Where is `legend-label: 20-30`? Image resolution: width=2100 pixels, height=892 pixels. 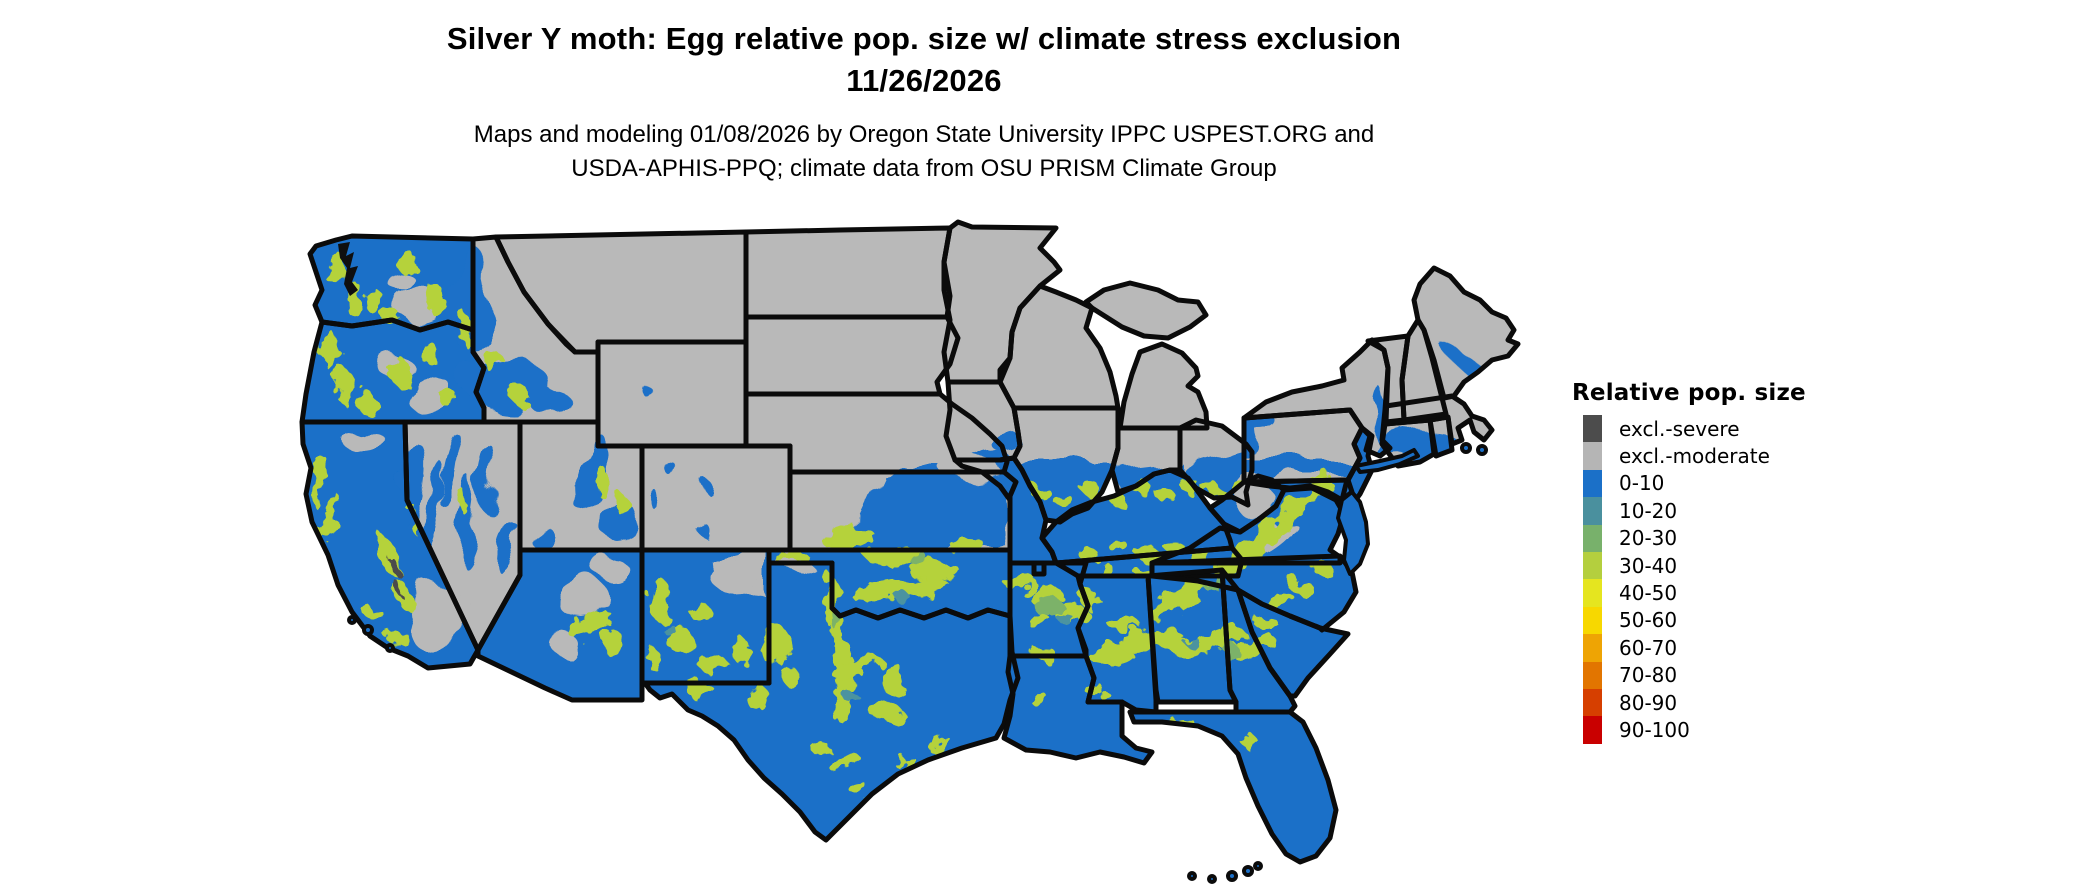
legend-label: 20-30 is located at coordinates (1648, 538).